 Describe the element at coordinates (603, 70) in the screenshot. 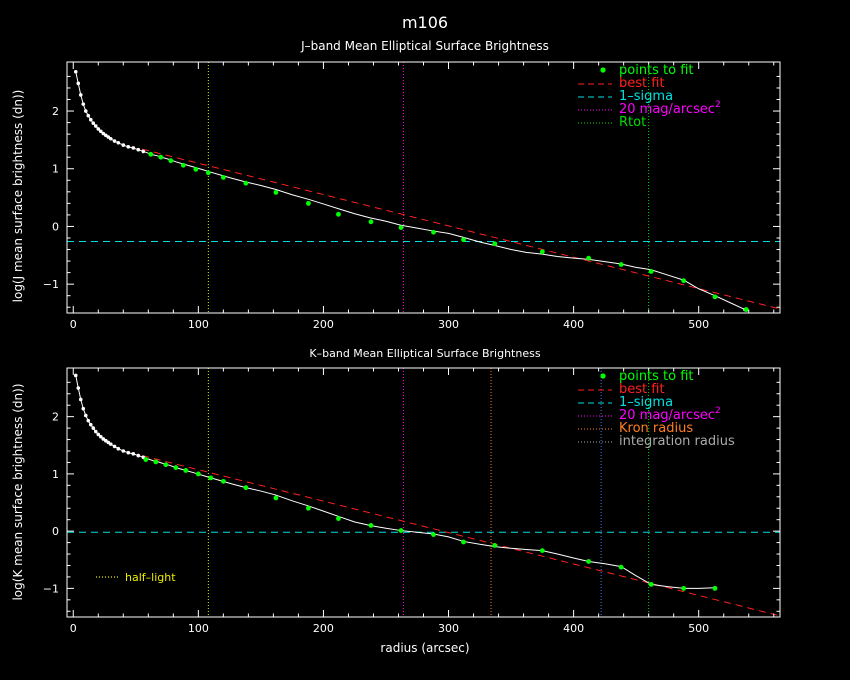

I see `j-band-legend-marker` at that location.